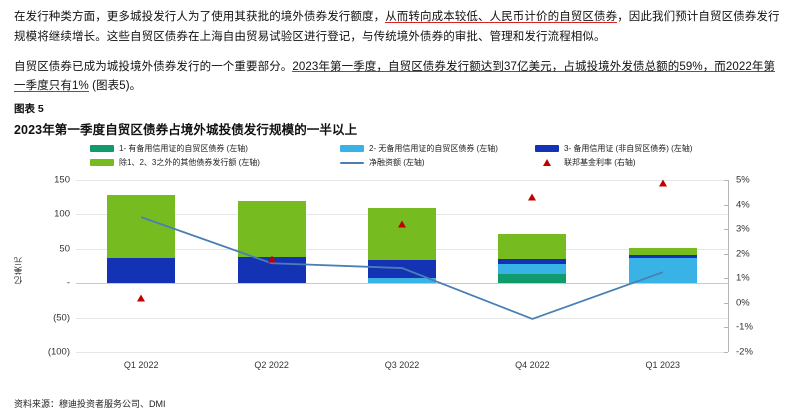 This screenshot has width=800, height=416. What do you see at coordinates (402, 365) in the screenshot?
I see `x-axis-tick-label: Q3 2022` at bounding box center [402, 365].